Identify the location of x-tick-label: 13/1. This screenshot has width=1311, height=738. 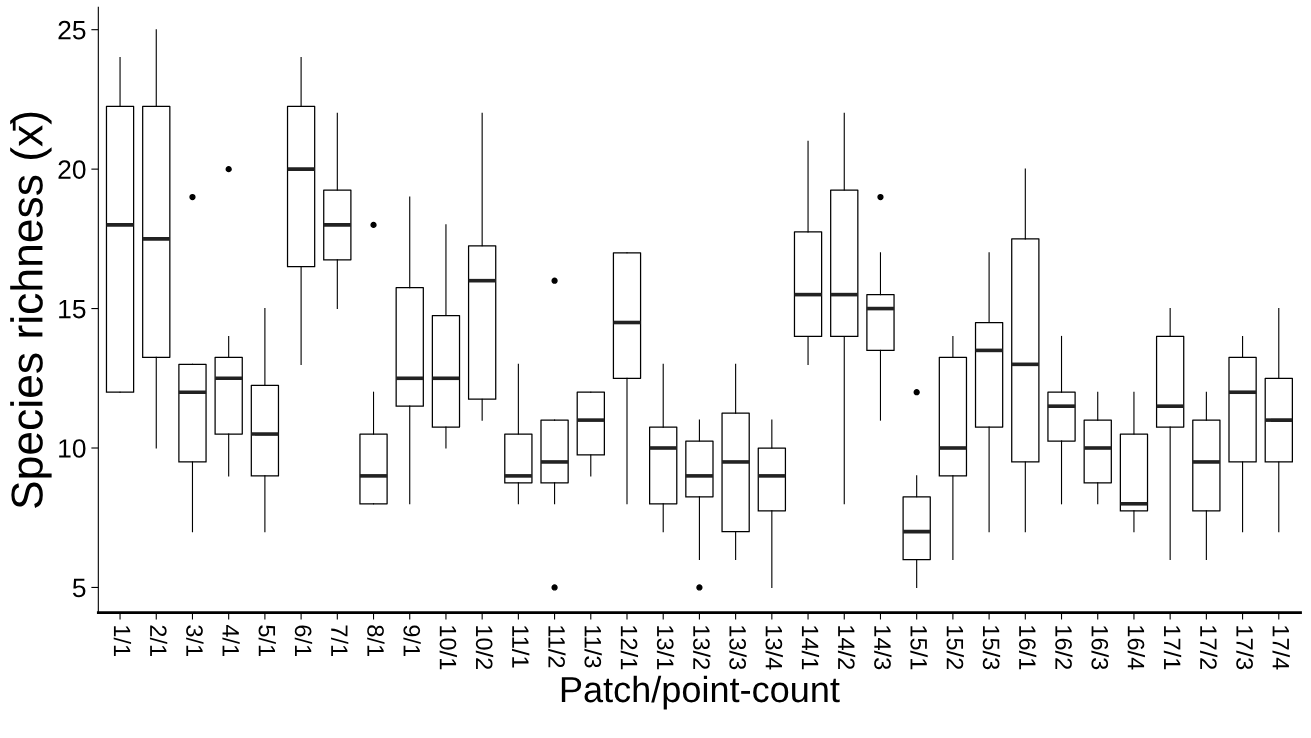
(665, 648).